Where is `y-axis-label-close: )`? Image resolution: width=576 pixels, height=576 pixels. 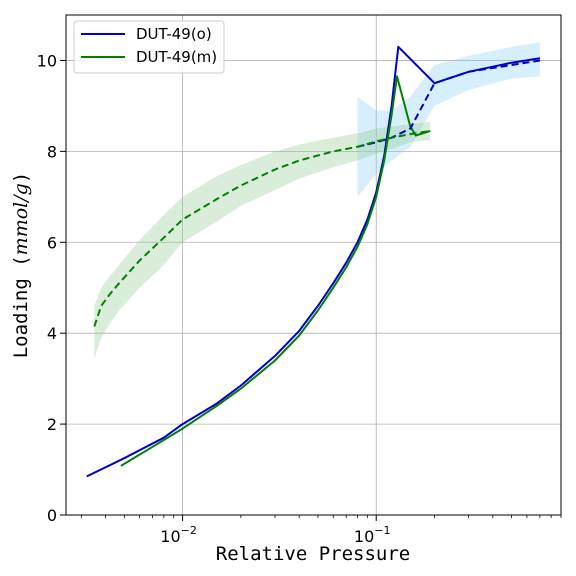
y-axis-label-close: ) is located at coordinates (21, 177).